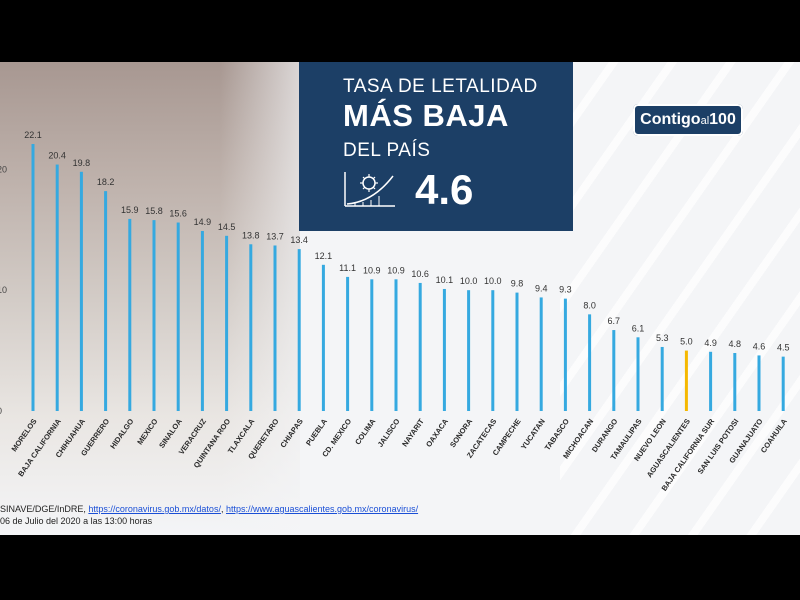 The height and width of the screenshot is (600, 800). Describe the element at coordinates (614, 321) in the screenshot. I see `bar-value-label: 6.7` at that location.